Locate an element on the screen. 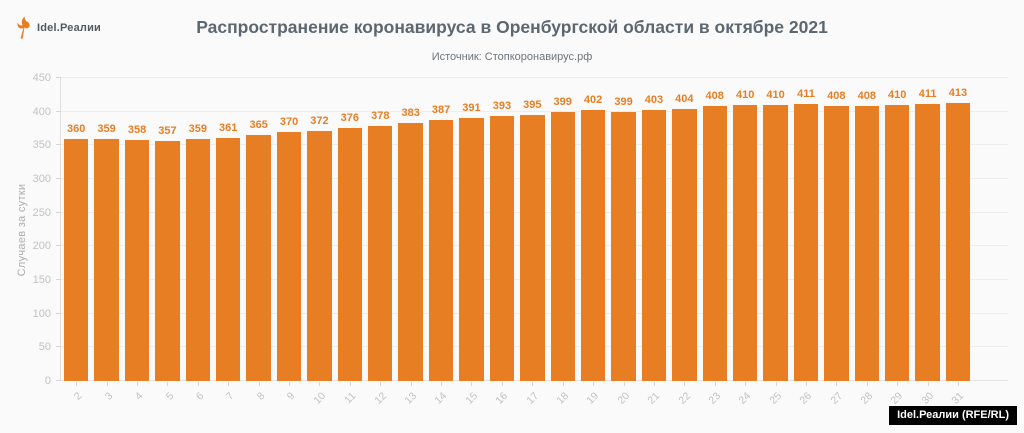  bar-value-label: 361 is located at coordinates (228, 127).